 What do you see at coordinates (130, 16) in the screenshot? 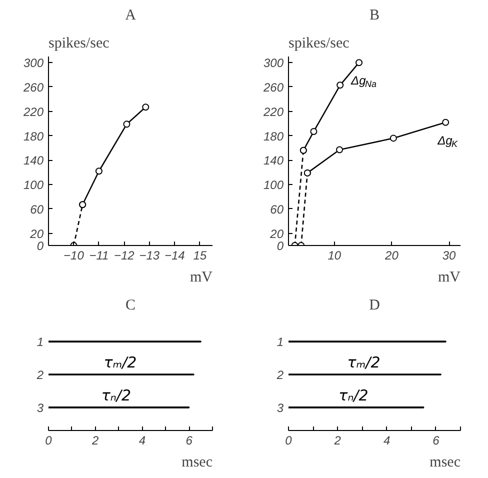
I see `chart-title: A` at bounding box center [130, 16].